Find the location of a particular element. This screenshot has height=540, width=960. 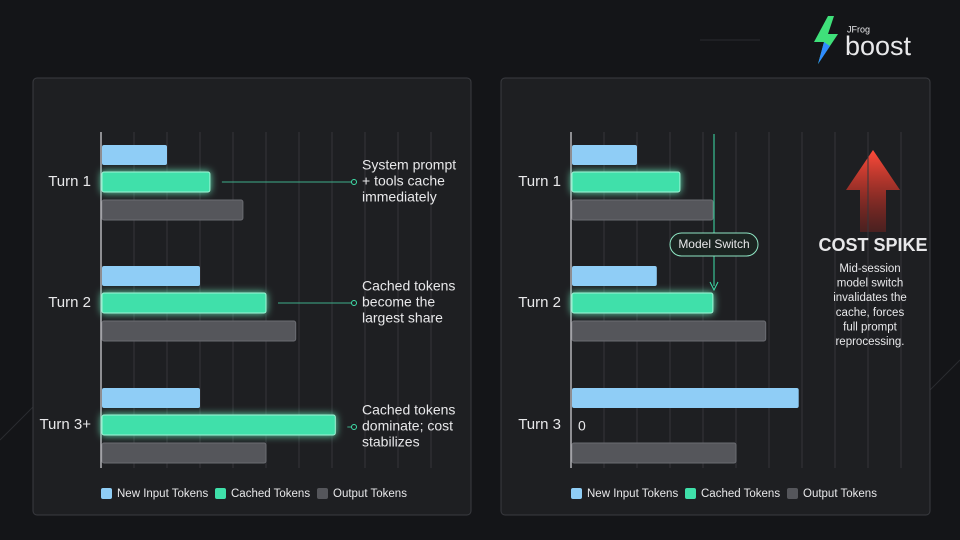

logo-name: boost is located at coordinates (878, 46).